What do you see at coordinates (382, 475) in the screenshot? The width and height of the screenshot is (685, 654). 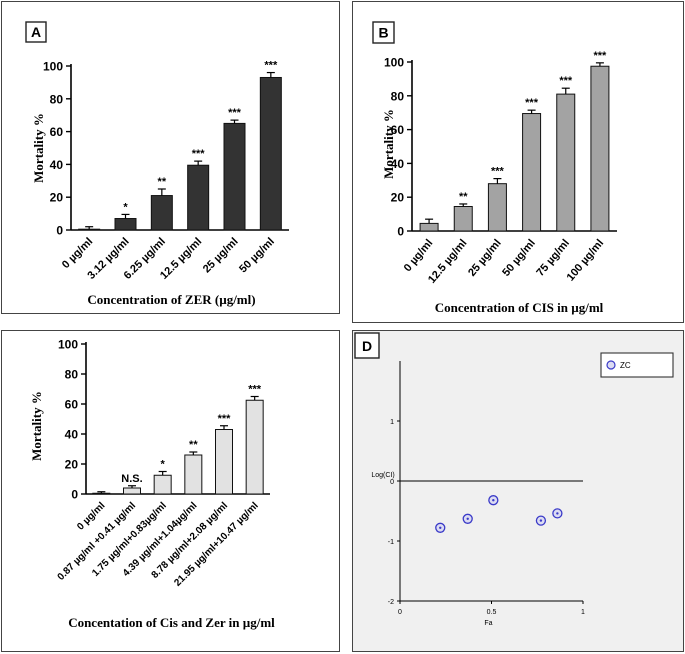 I see `y-axis-title: Log(CI)` at bounding box center [382, 475].